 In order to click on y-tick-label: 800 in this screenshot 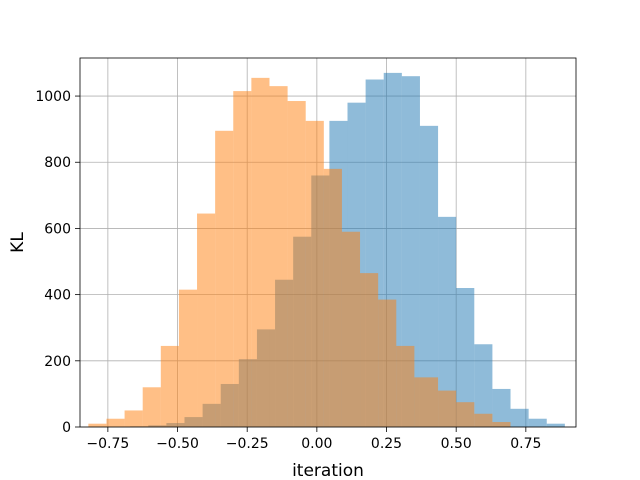, I will do `click(57, 163)`.